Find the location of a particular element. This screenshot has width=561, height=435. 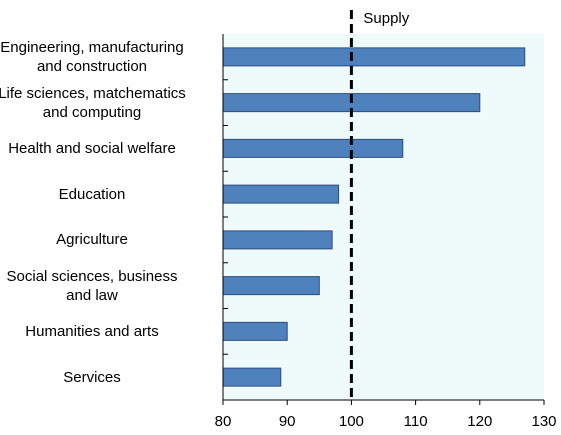

y-tick-label: Social sciences, business and law is located at coordinates (92, 285).